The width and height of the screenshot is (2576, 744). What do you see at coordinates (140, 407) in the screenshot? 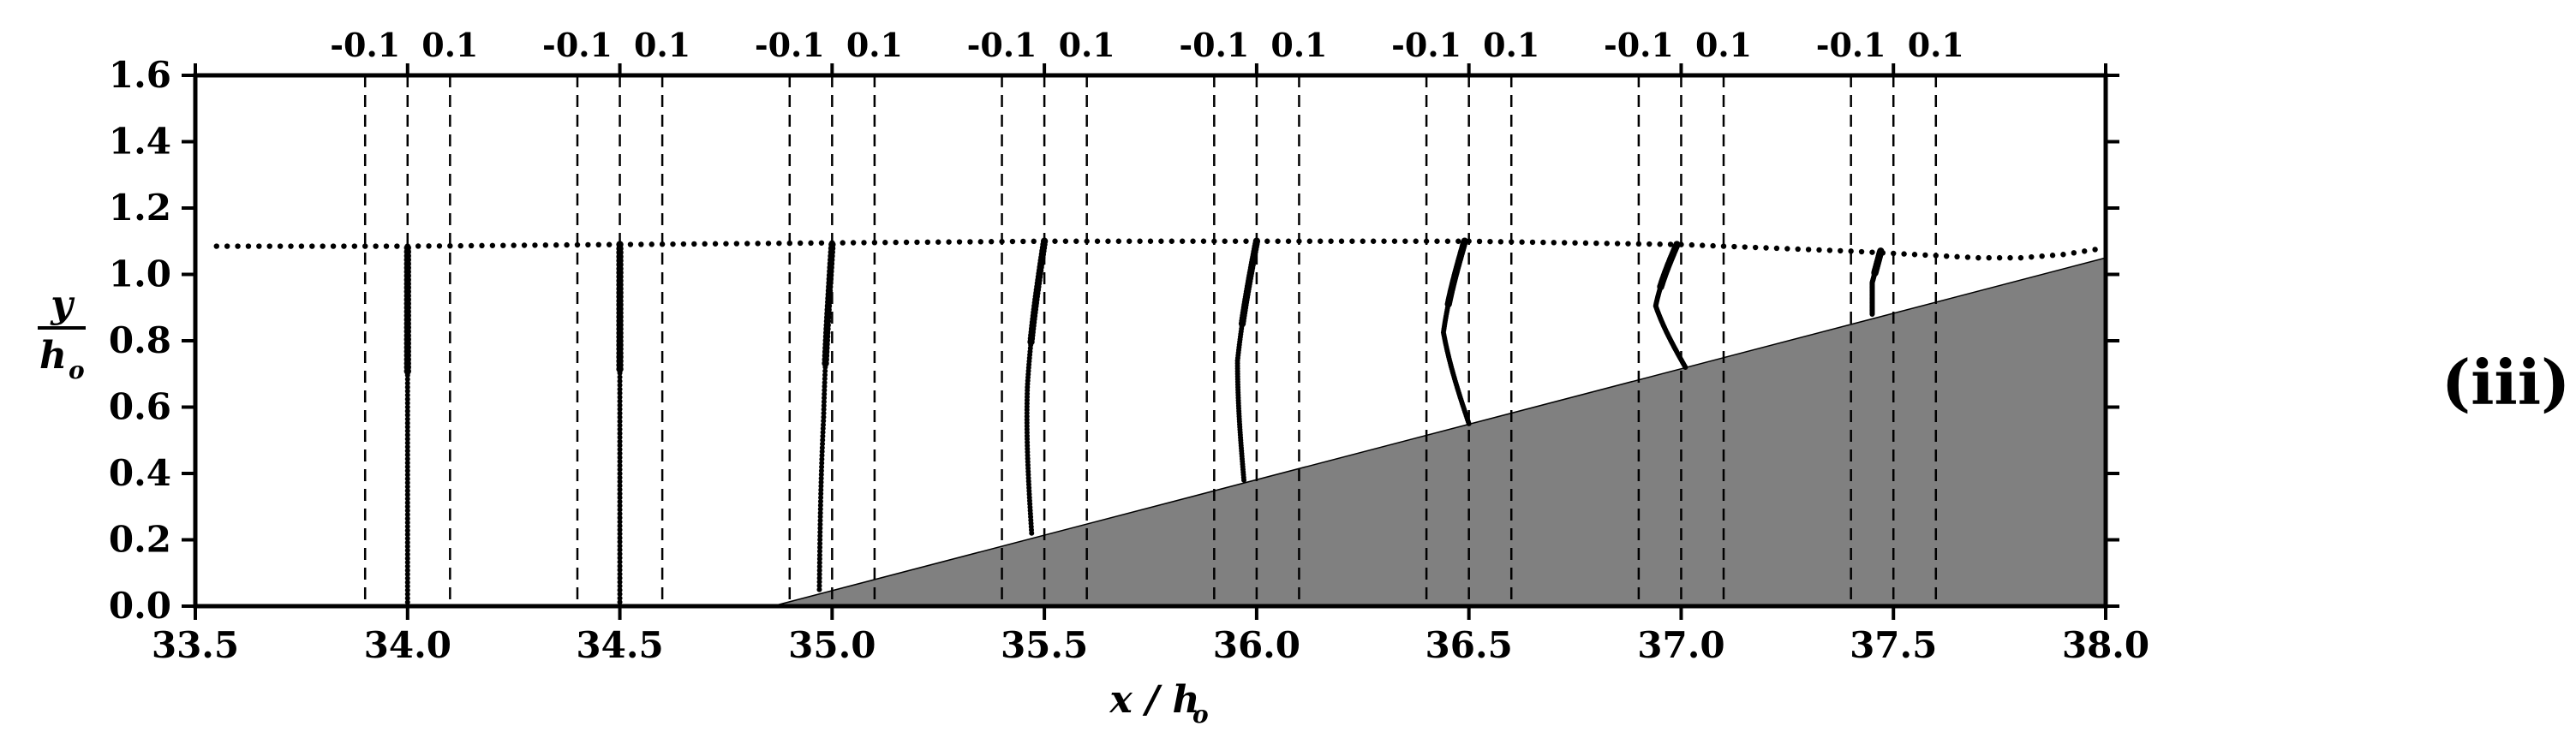
I see `y-tick-label: 0.6` at bounding box center [140, 407].